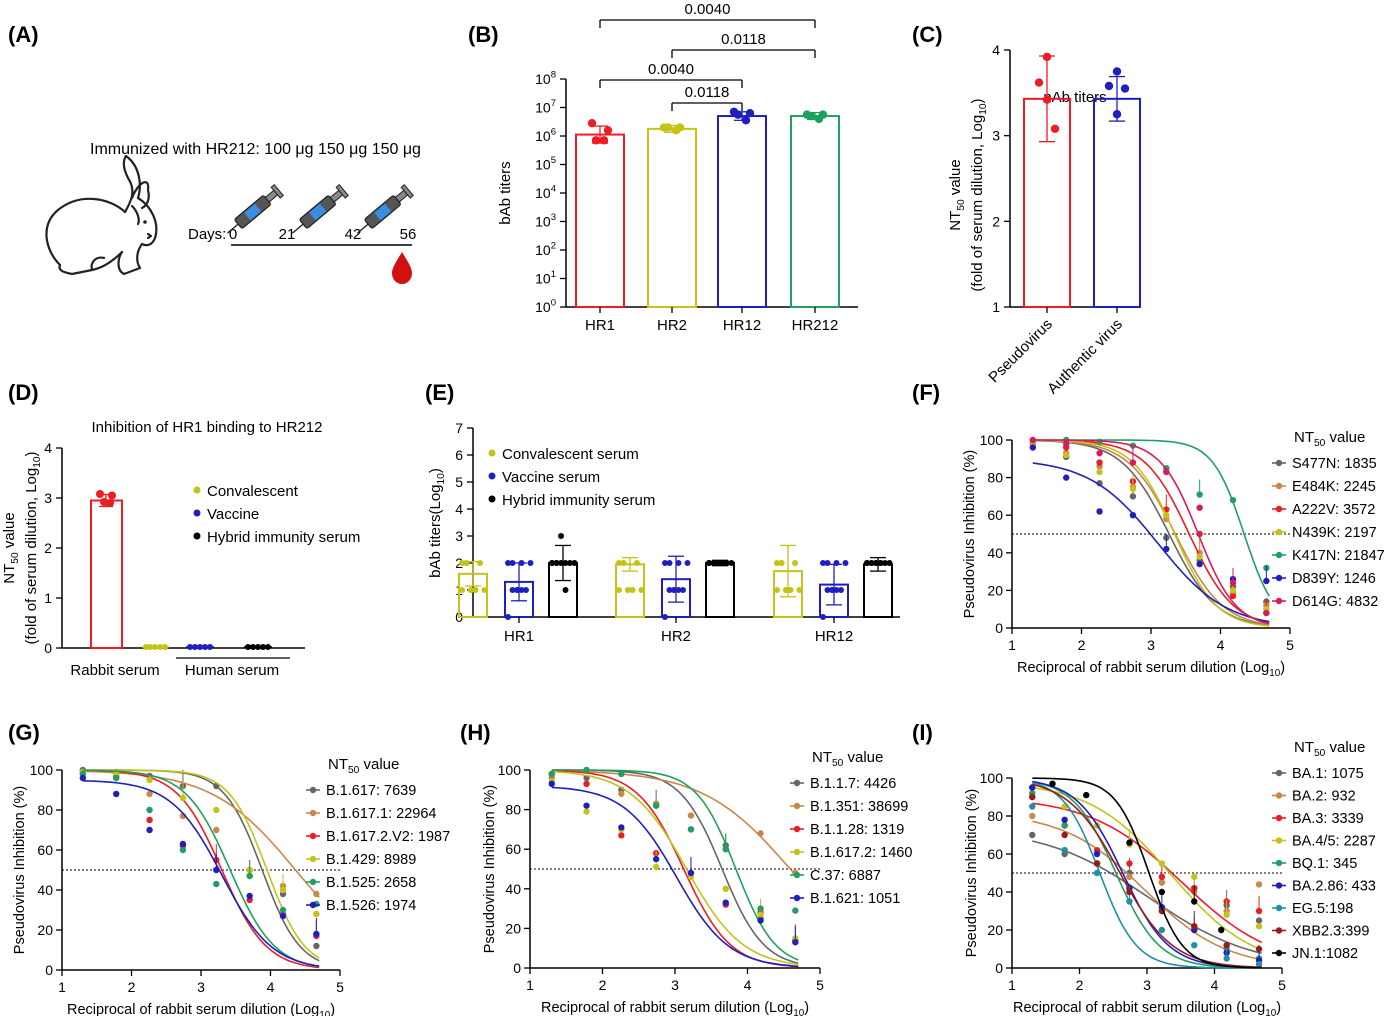 This screenshot has width=1400, height=1016. What do you see at coordinates (363, 766) in the screenshot?
I see `legend-title: NT50 value` at bounding box center [363, 766].